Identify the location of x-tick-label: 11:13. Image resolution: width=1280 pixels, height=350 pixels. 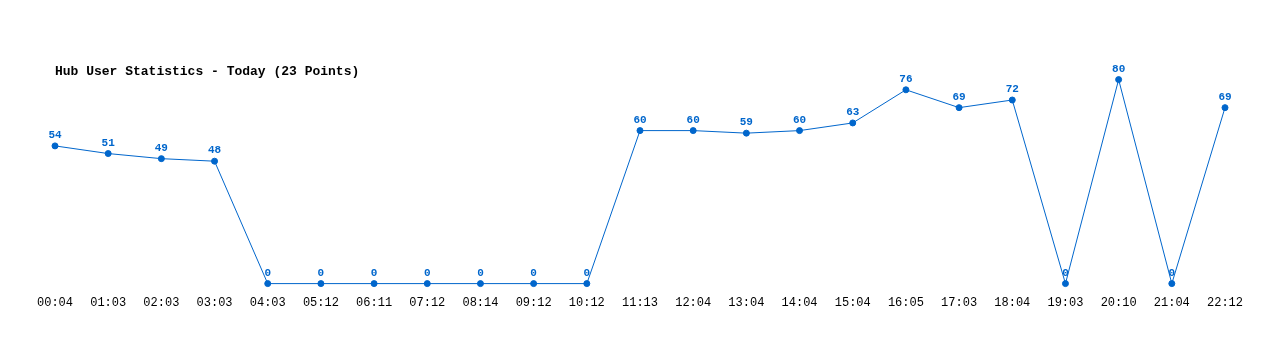
(640, 302).